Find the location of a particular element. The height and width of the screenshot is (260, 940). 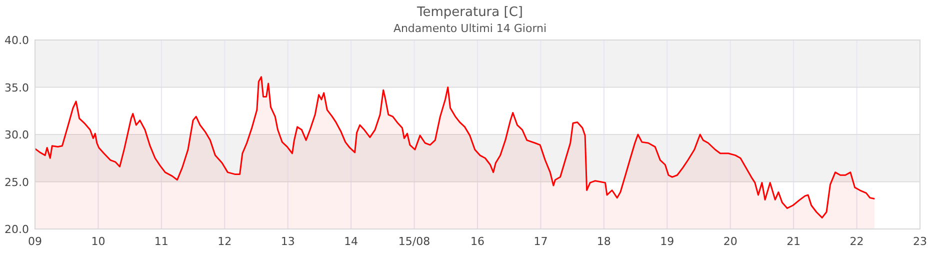

y-tick-label: 20.0 is located at coordinates (16, 229).